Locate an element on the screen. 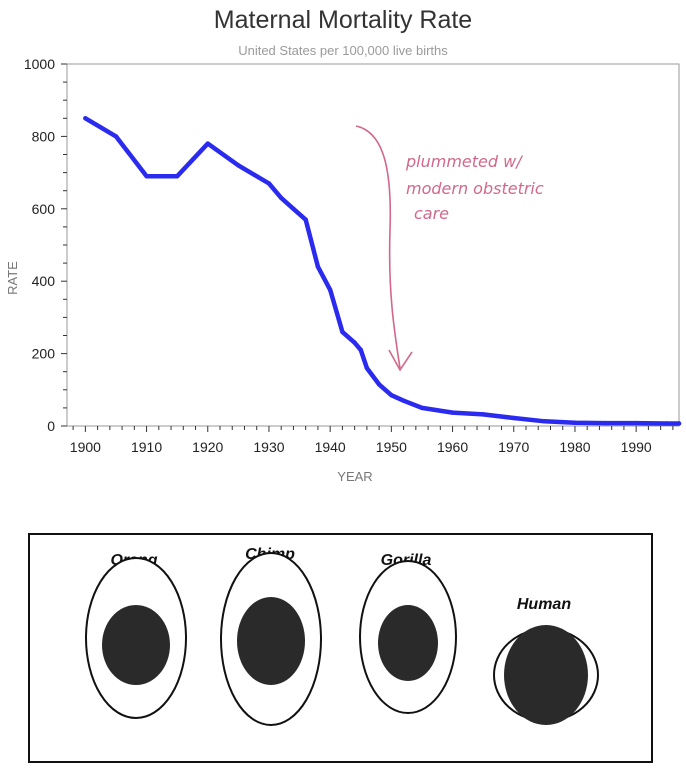 The width and height of the screenshot is (686, 778). y-tick-label: 600 is located at coordinates (44, 209).